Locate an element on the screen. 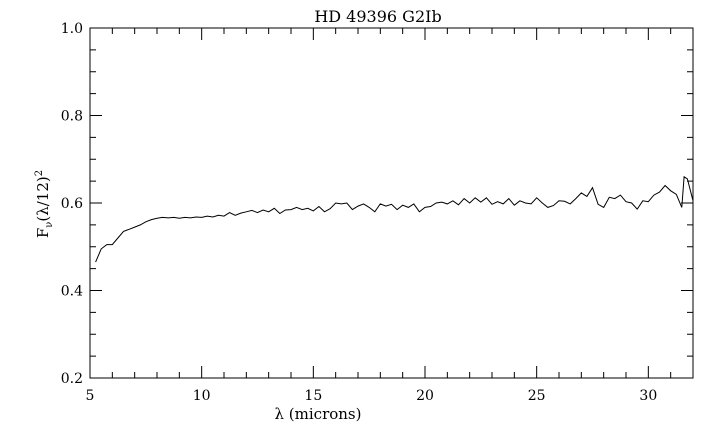  y-label-sub: ν is located at coordinates (49, 225).